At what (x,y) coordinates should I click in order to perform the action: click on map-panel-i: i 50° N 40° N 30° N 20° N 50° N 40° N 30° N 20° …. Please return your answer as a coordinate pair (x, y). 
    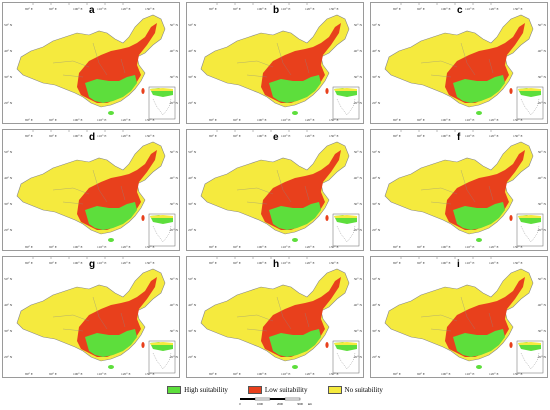
    Looking at the image, I should click on (459, 317).